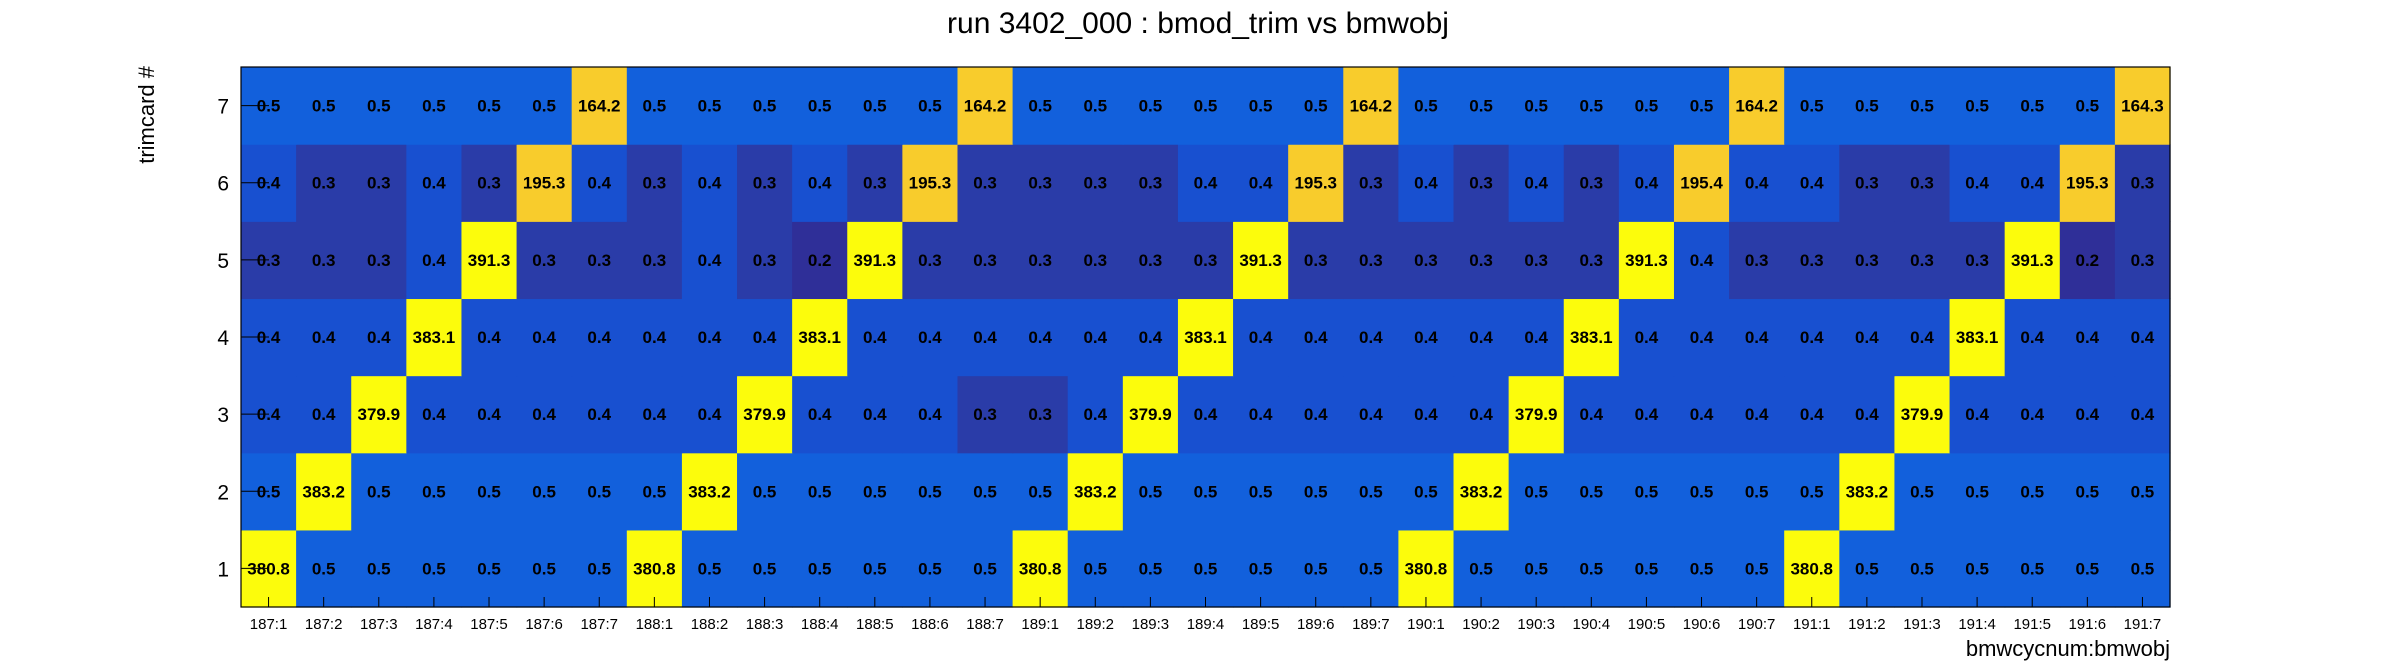 The width and height of the screenshot is (2396, 672). What do you see at coordinates (1206, 624) in the screenshot?
I see `x-tick-label: 189:4` at bounding box center [1206, 624].